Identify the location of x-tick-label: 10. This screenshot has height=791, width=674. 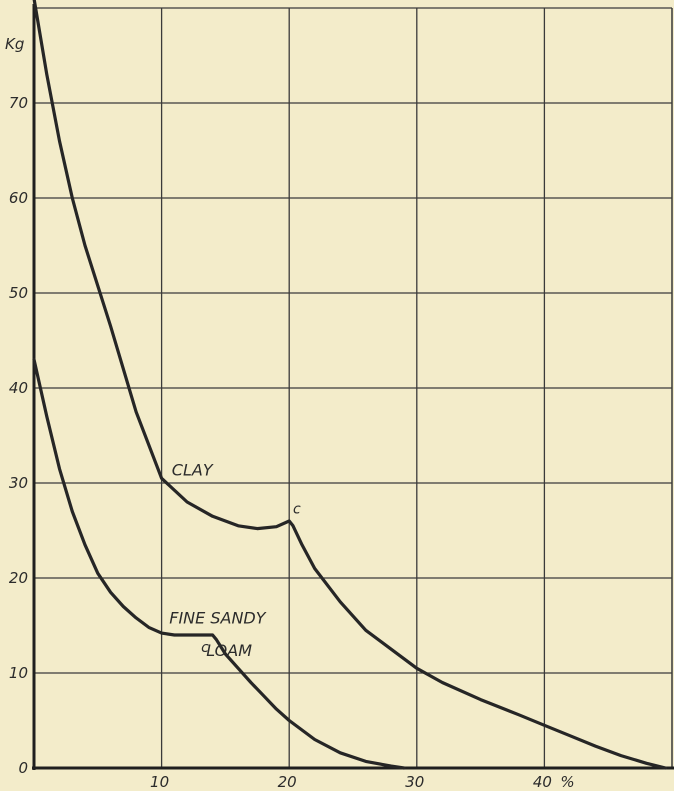
(159, 782).